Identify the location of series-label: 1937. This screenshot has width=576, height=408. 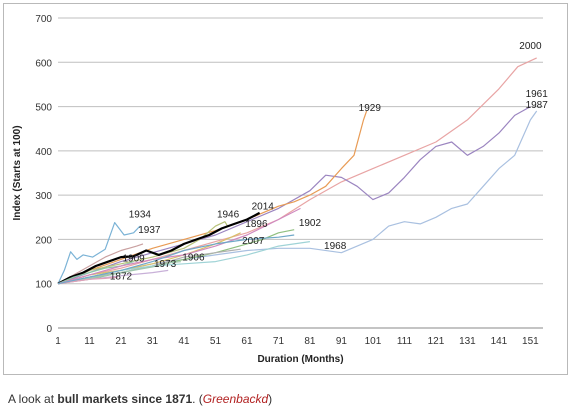
(149, 230).